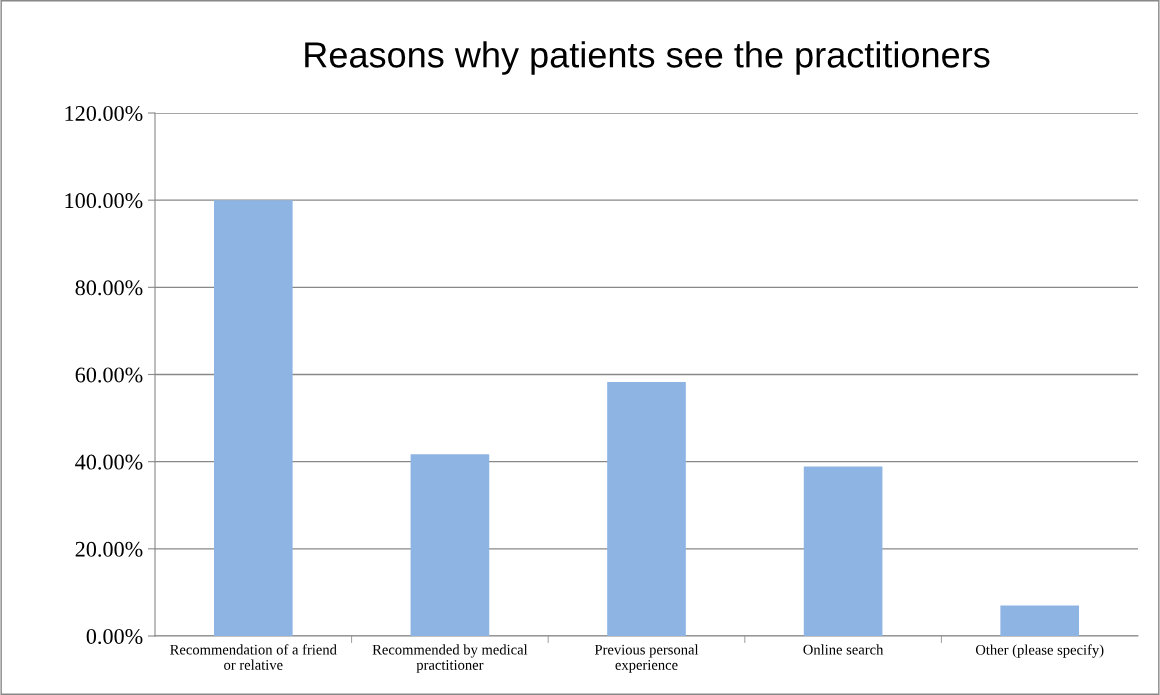  Describe the element at coordinates (843, 649) in the screenshot. I see `x-tick-label: Online search` at that location.